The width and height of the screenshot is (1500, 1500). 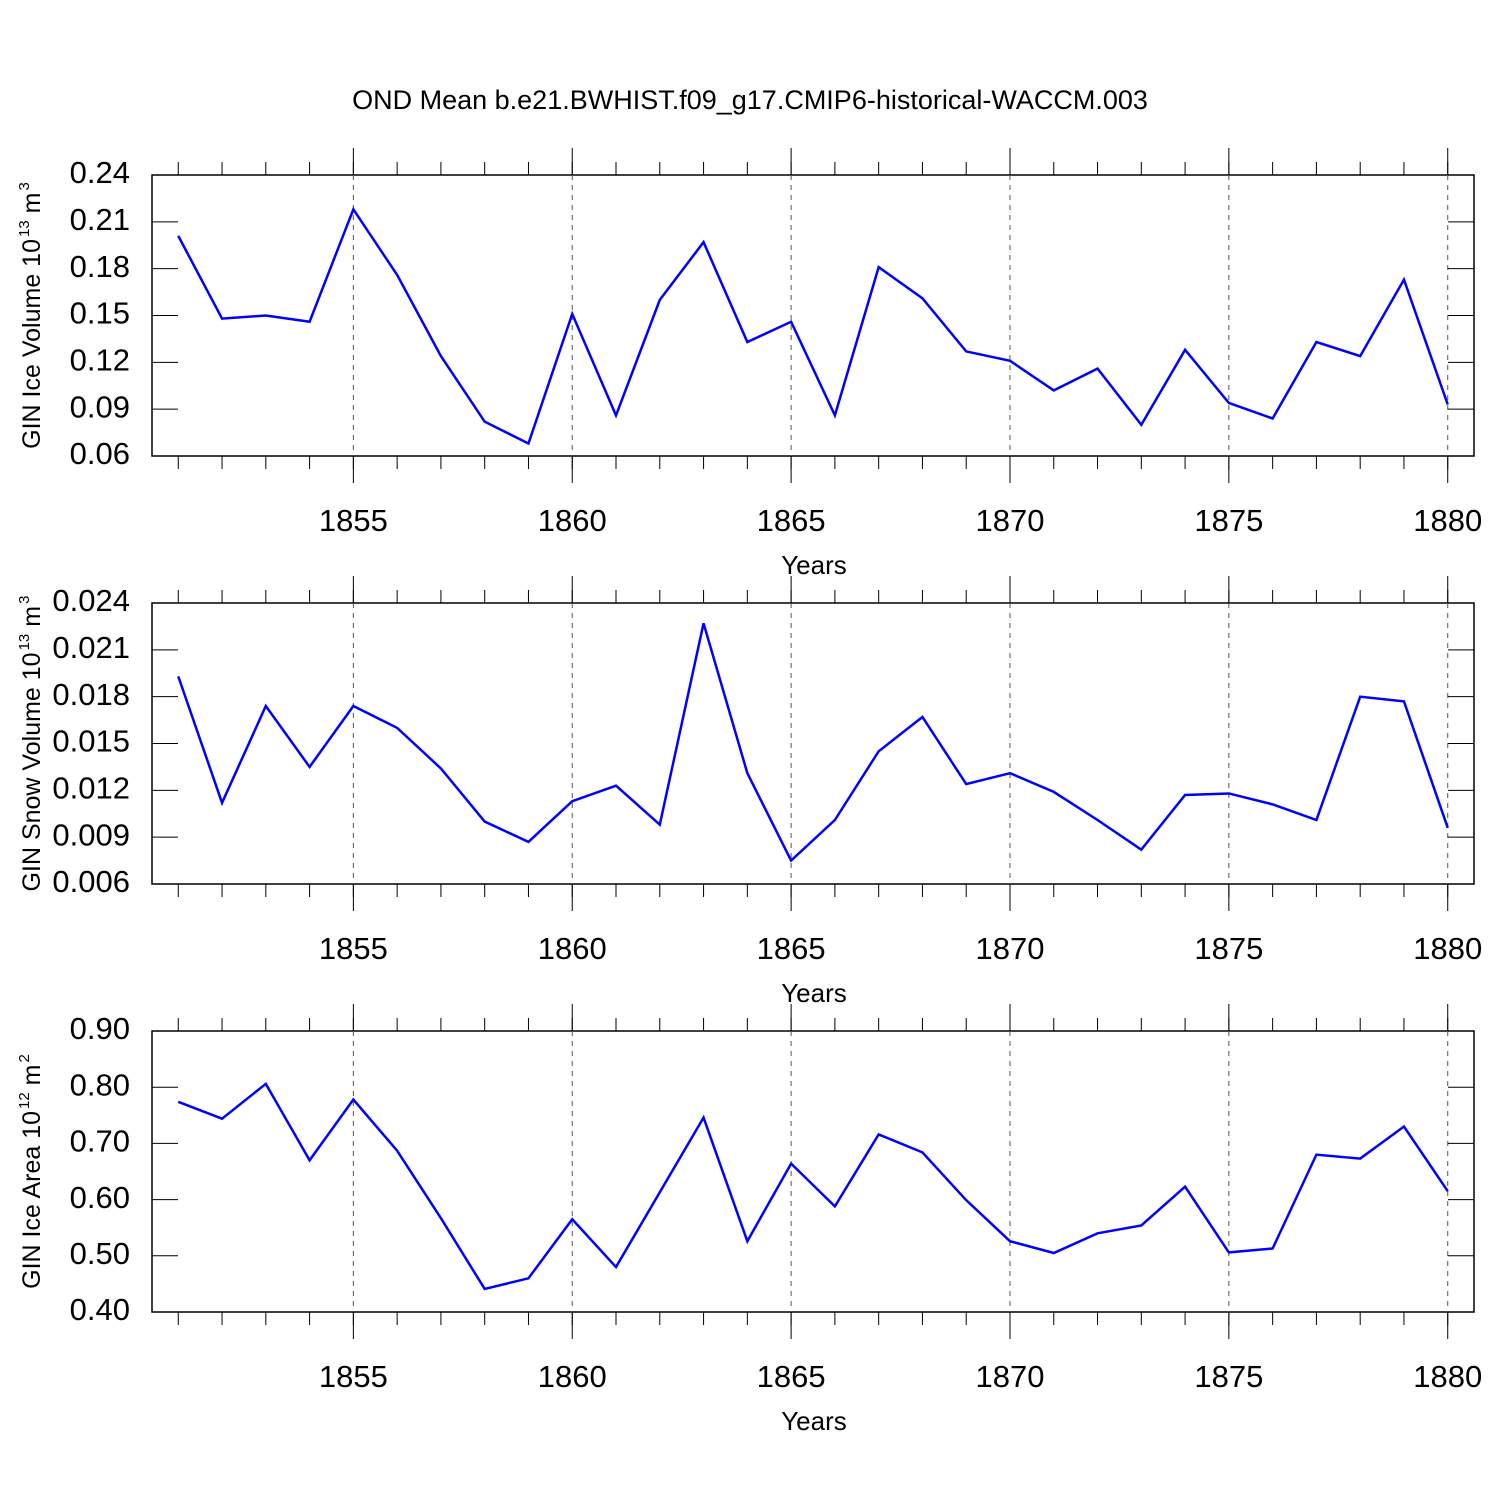 I want to click on y-axis-label: GIN Ice Area 10 12 m 2, so click(x=31, y=1171).